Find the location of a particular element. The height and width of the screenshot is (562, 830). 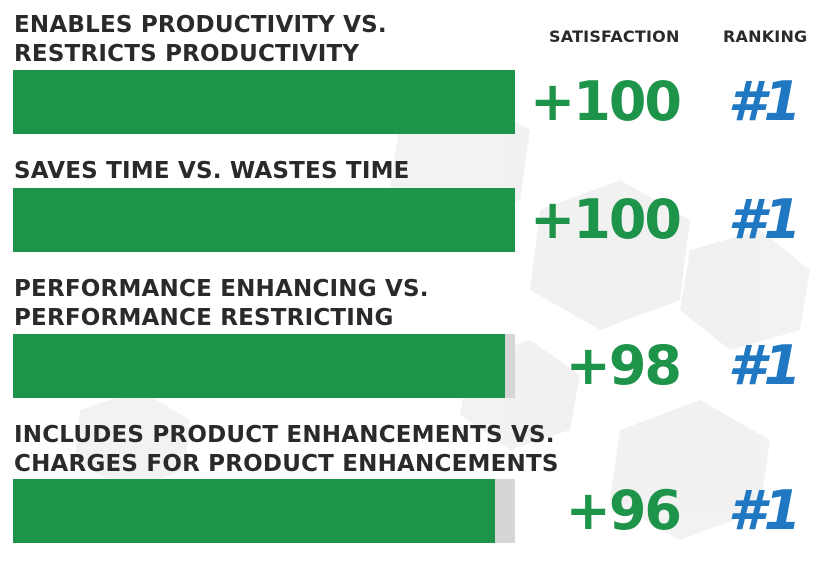

satisfaction-value-1: +100 is located at coordinates (606, 101).